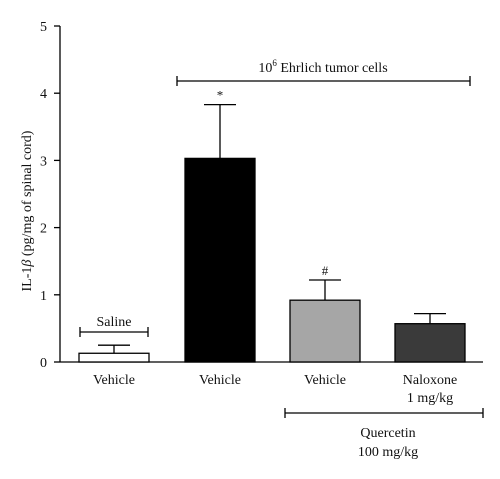  I want to click on y-tick-label: 5, so click(43, 27).